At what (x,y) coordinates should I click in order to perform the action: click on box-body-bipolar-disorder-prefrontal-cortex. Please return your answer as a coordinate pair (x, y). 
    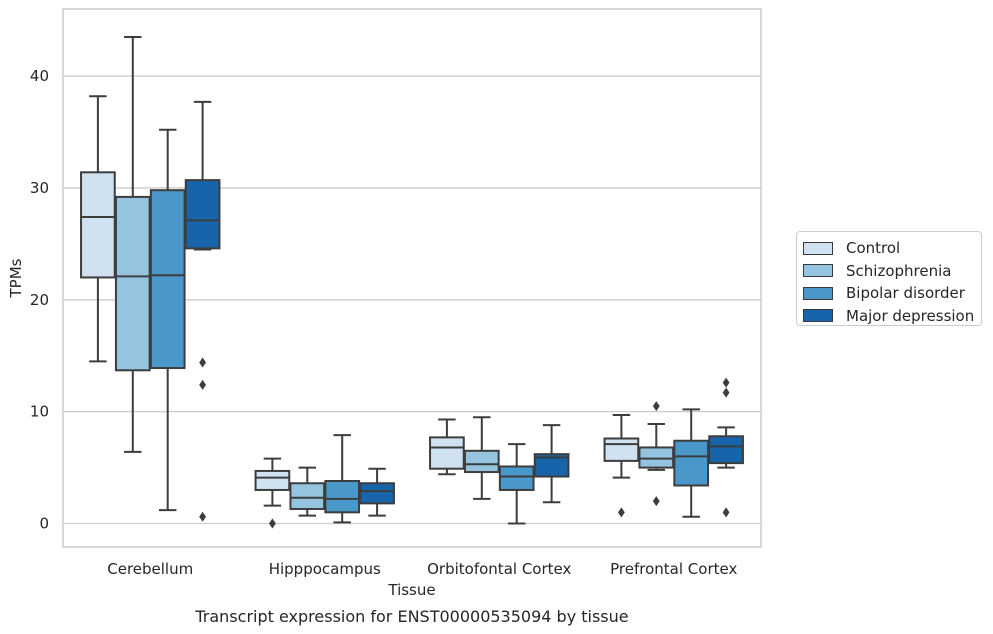
    Looking at the image, I should click on (691, 463).